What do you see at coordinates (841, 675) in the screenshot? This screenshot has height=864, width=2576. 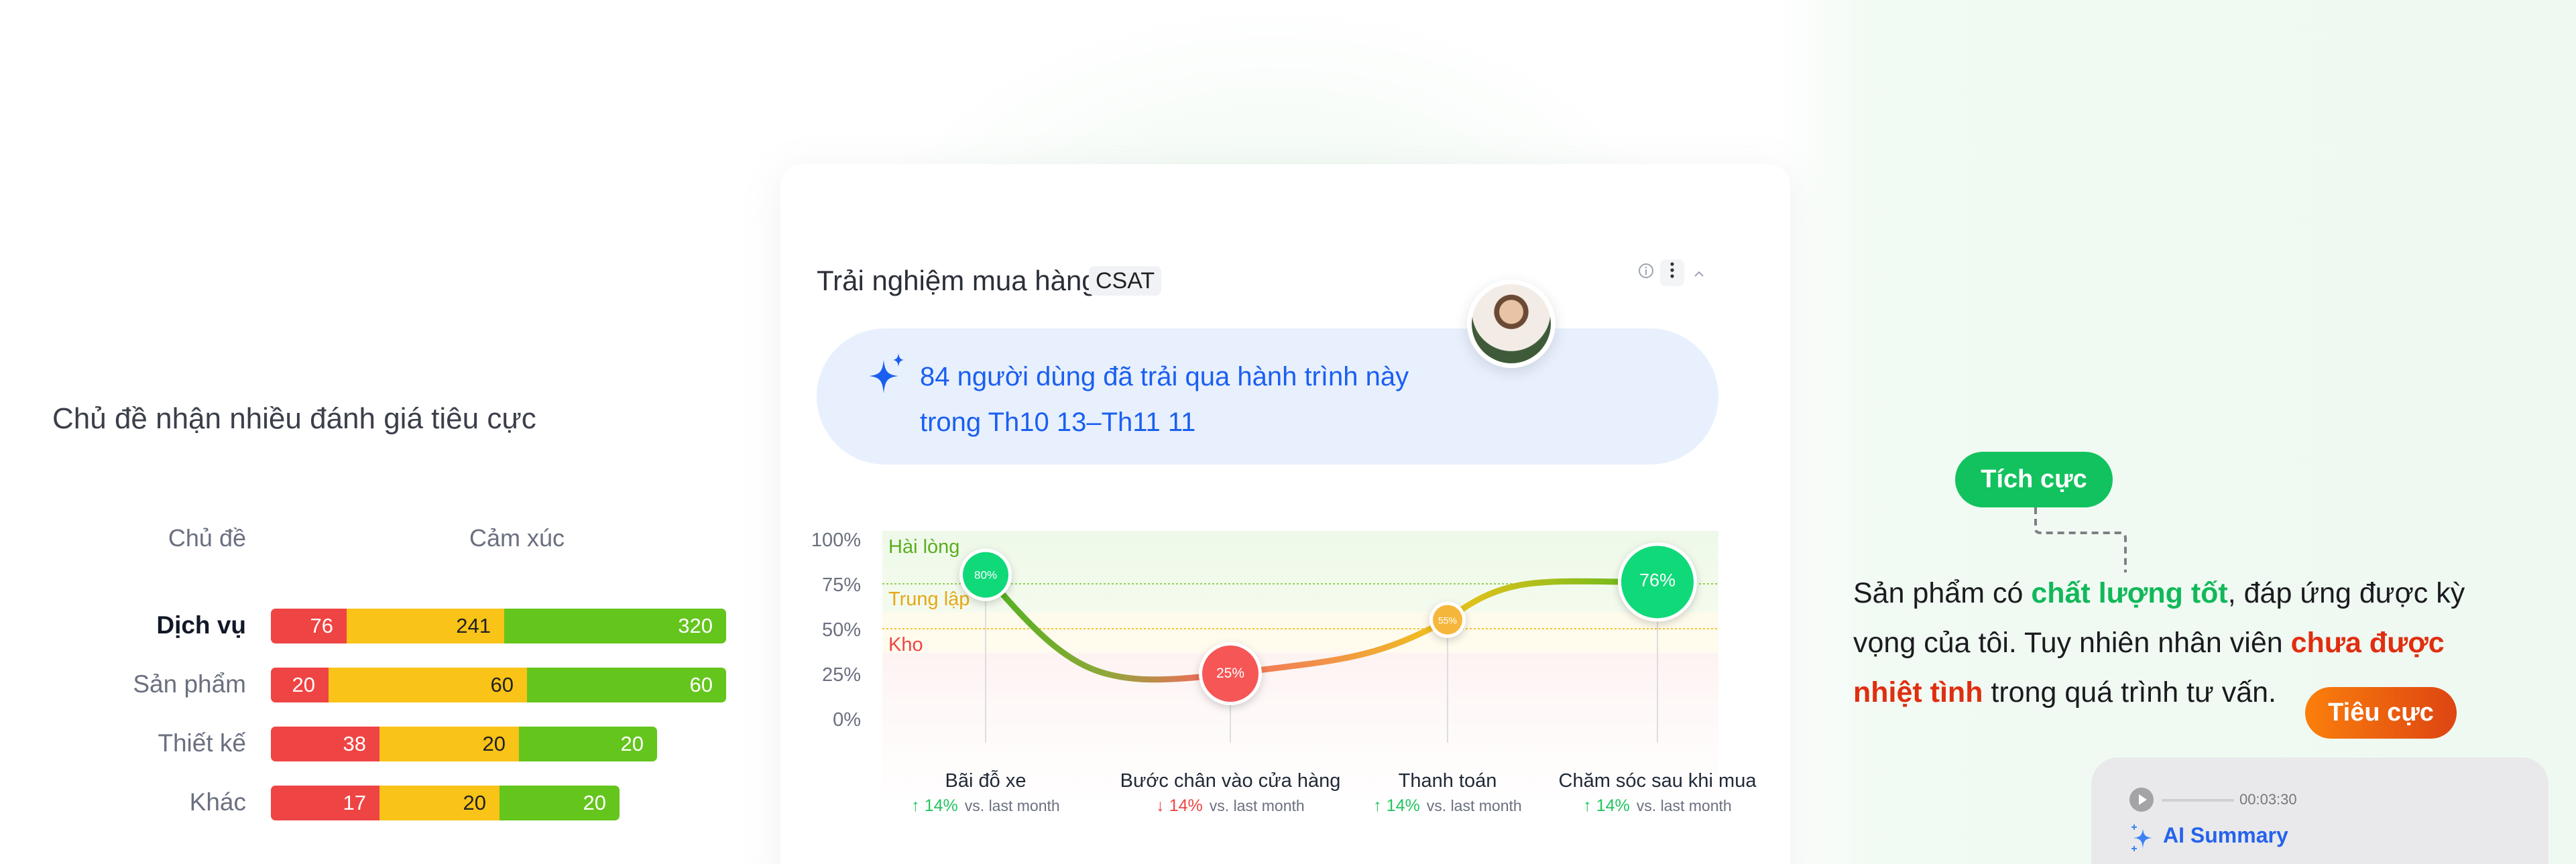 I see `y-tick-label: 25%` at bounding box center [841, 675].